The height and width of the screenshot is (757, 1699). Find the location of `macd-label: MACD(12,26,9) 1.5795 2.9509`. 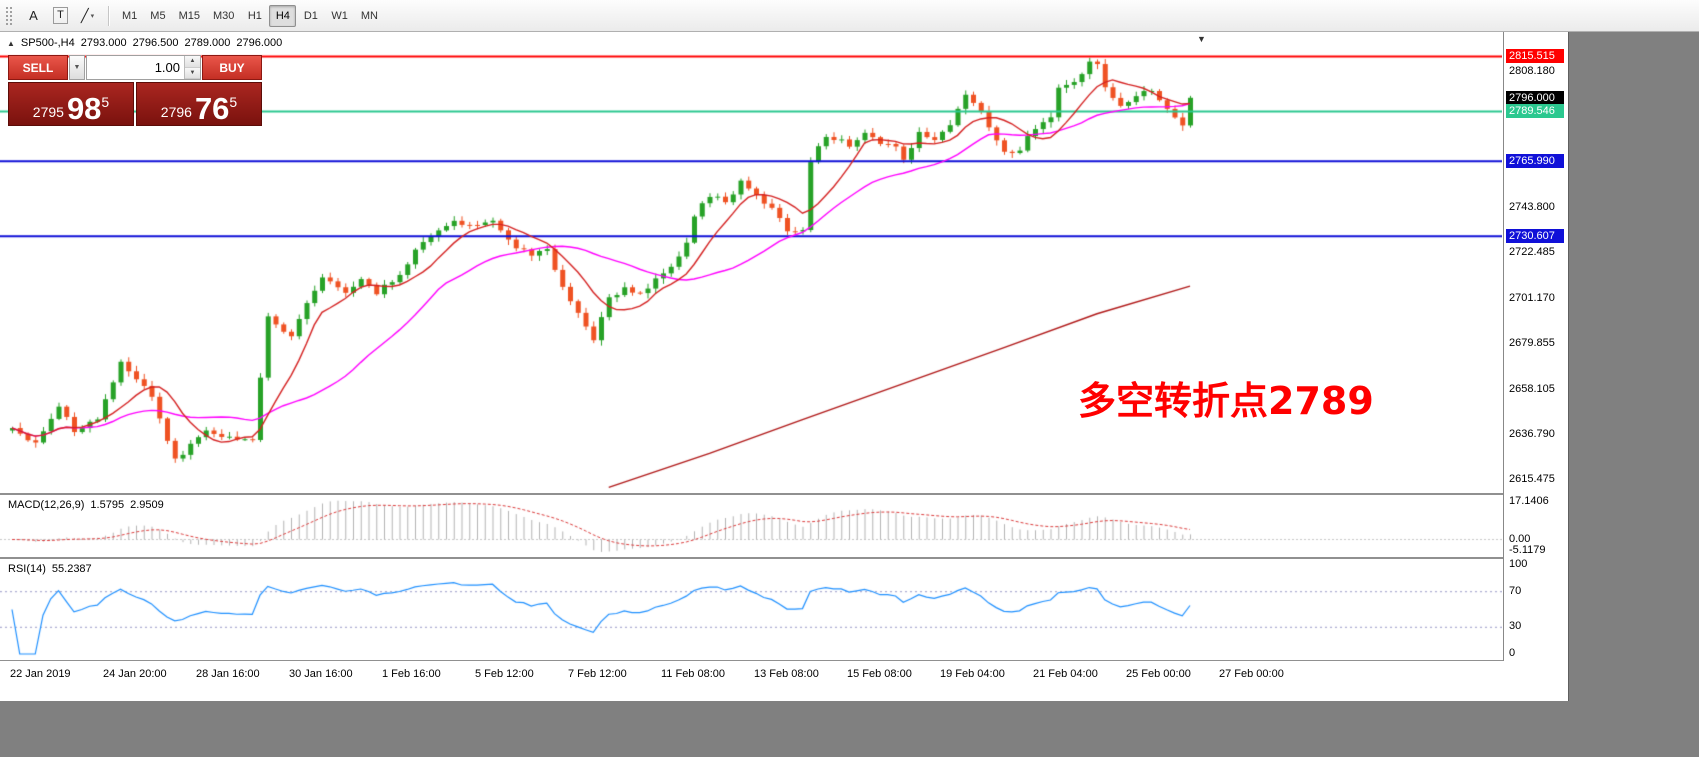

macd-label: MACD(12,26,9) 1.5795 2.9509 is located at coordinates (86, 505).